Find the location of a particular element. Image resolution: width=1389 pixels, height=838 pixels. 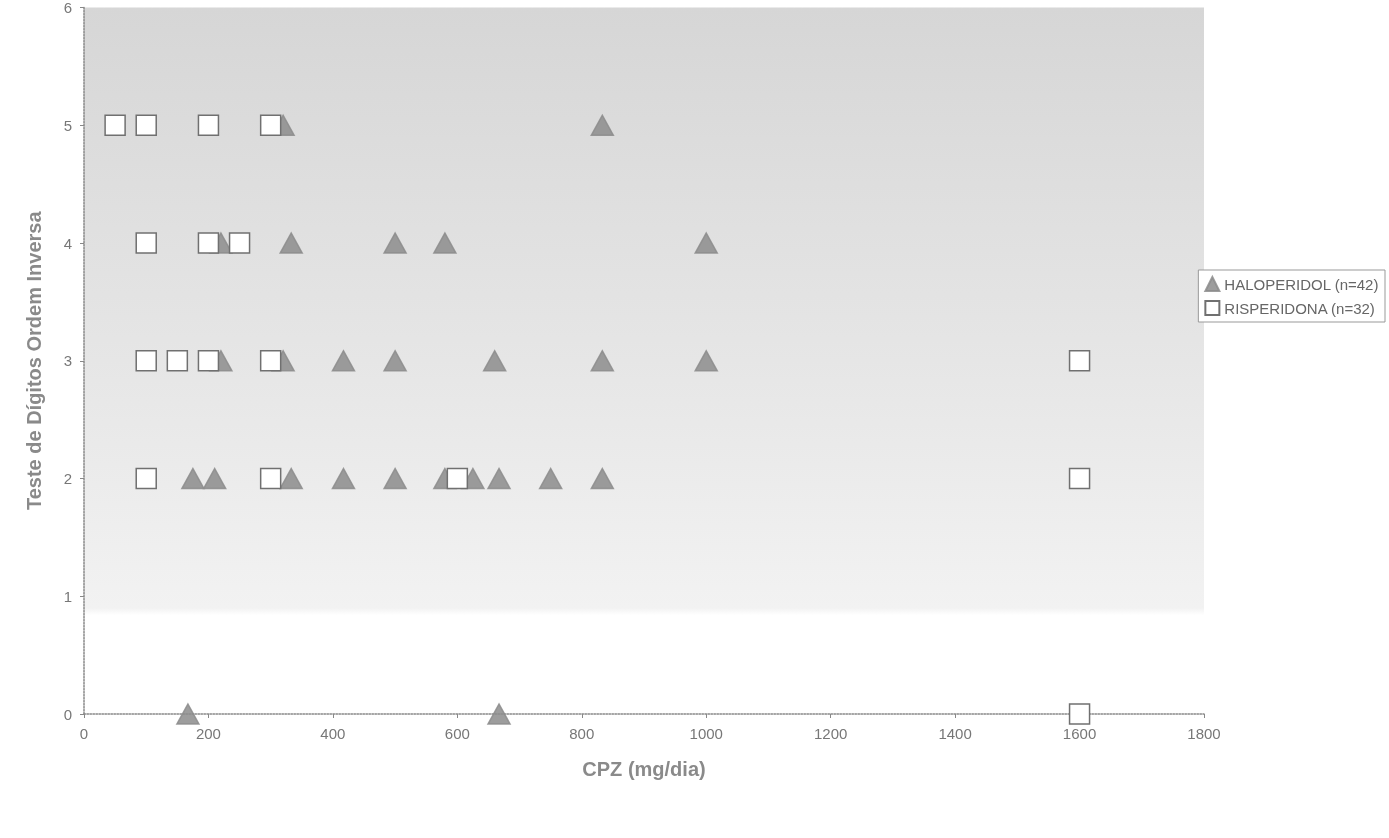

y-tick-label: 5 is located at coordinates (67, 125).